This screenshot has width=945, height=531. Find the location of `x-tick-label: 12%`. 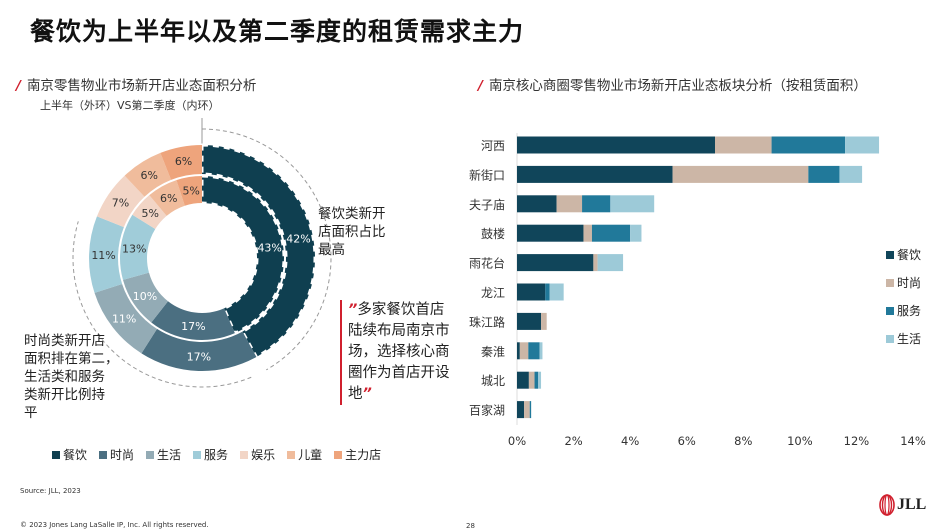

x-tick-label: 12% is located at coordinates (857, 441).